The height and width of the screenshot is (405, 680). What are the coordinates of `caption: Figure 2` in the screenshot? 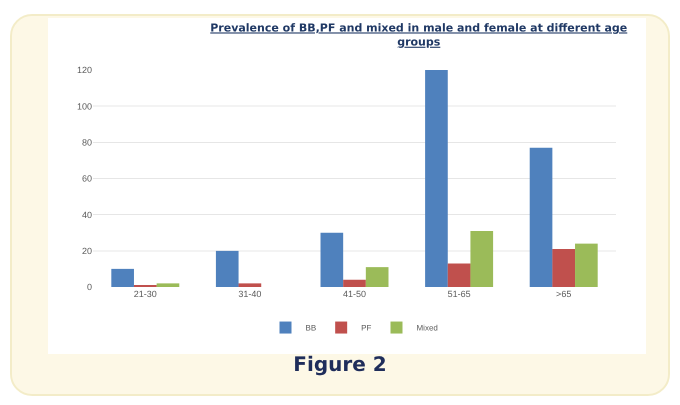 It's located at (340, 364).